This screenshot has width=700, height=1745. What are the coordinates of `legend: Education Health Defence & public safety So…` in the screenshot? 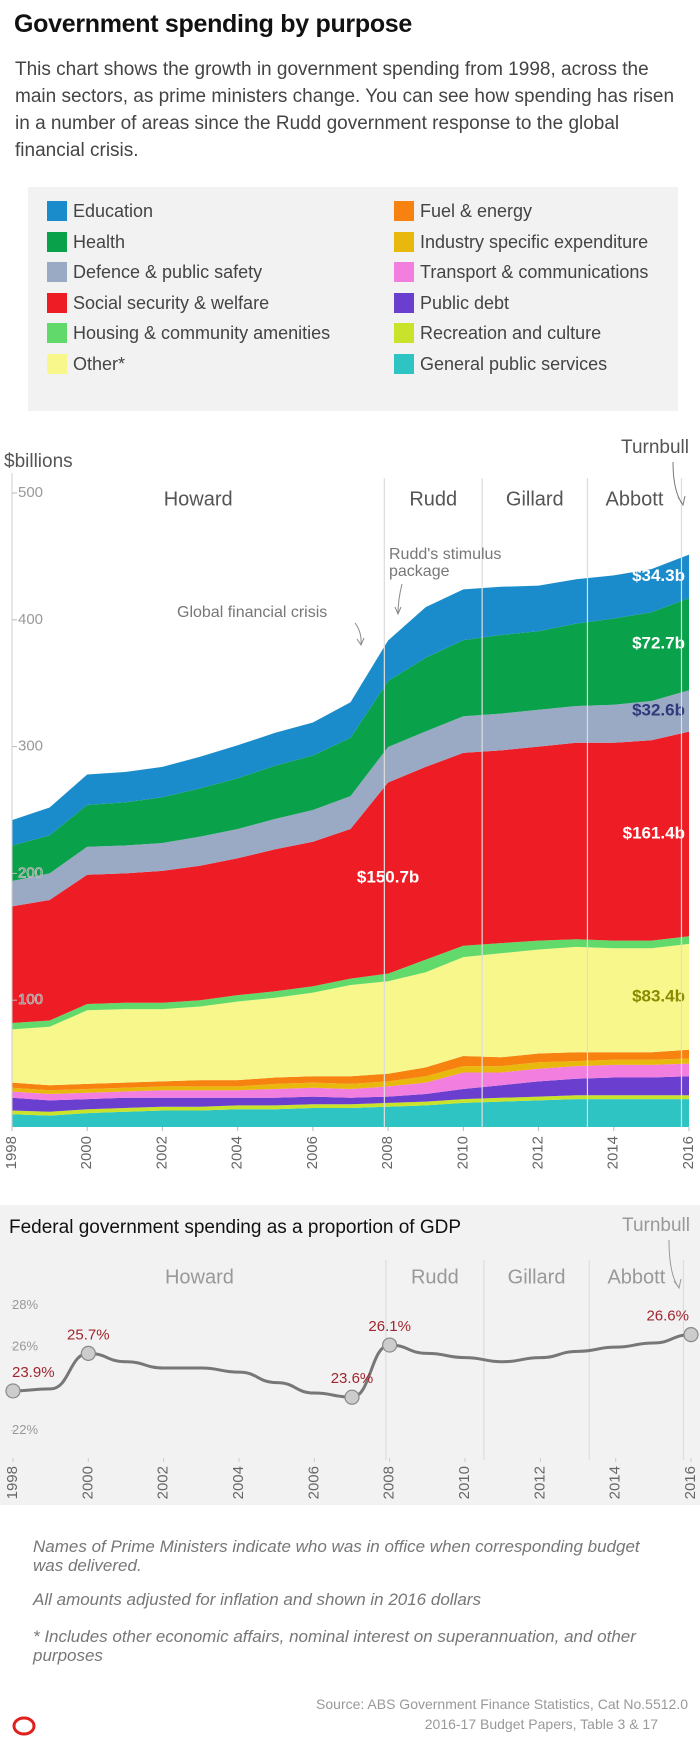 It's located at (353, 299).